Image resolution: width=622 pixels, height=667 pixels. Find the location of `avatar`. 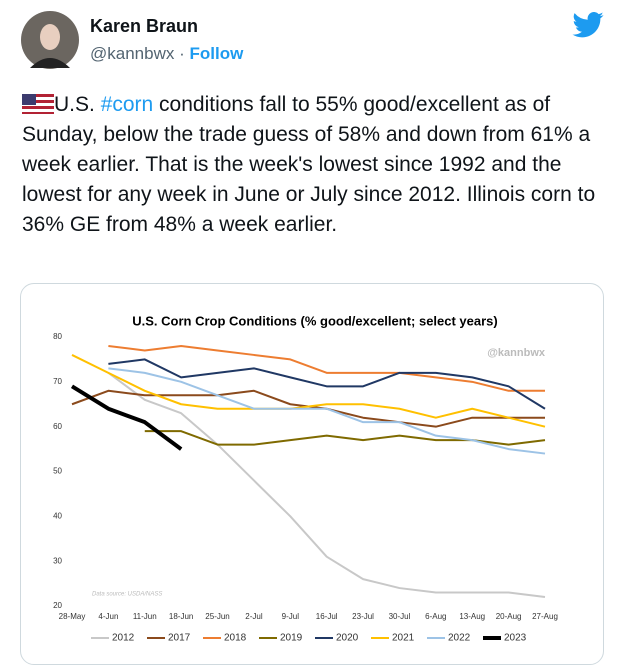

avatar is located at coordinates (50, 40).